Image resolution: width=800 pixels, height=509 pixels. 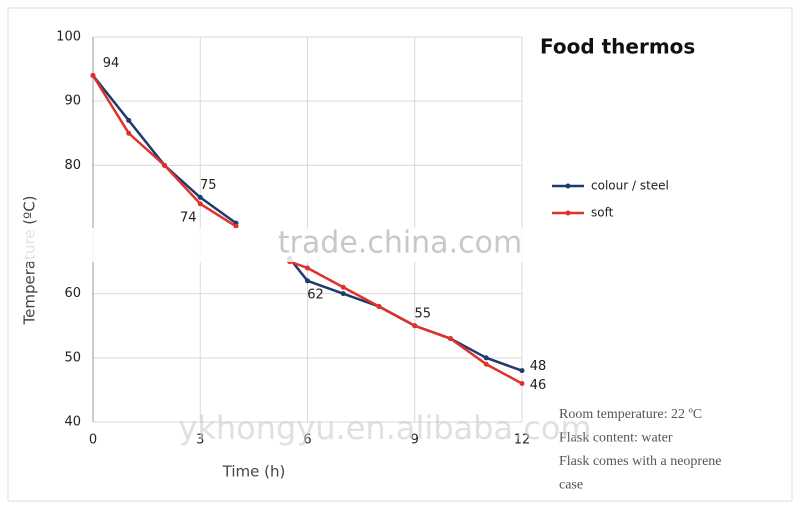 What do you see at coordinates (72, 101) in the screenshot?
I see `y-tick-label: 90` at bounding box center [72, 101].